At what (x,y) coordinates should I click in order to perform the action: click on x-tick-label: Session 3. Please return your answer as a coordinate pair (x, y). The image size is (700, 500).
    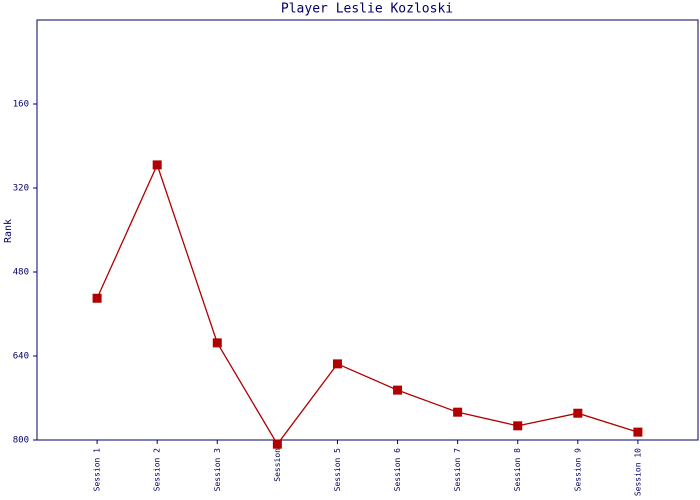
    Looking at the image, I should click on (217, 470).